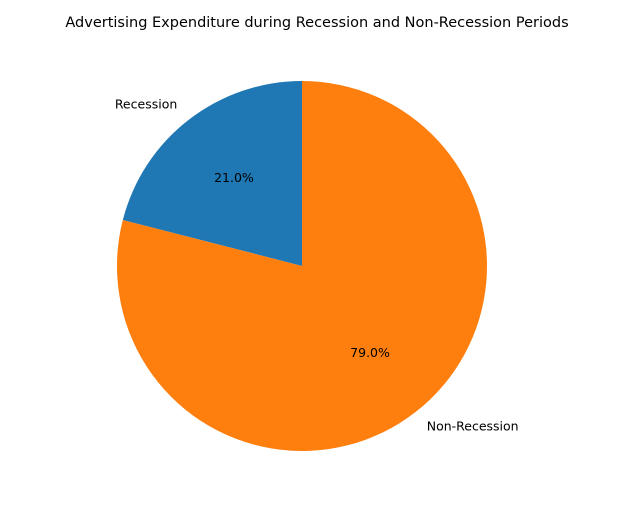 The width and height of the screenshot is (634, 508). I want to click on slice-percent-recession: 21.0%, so click(234, 177).